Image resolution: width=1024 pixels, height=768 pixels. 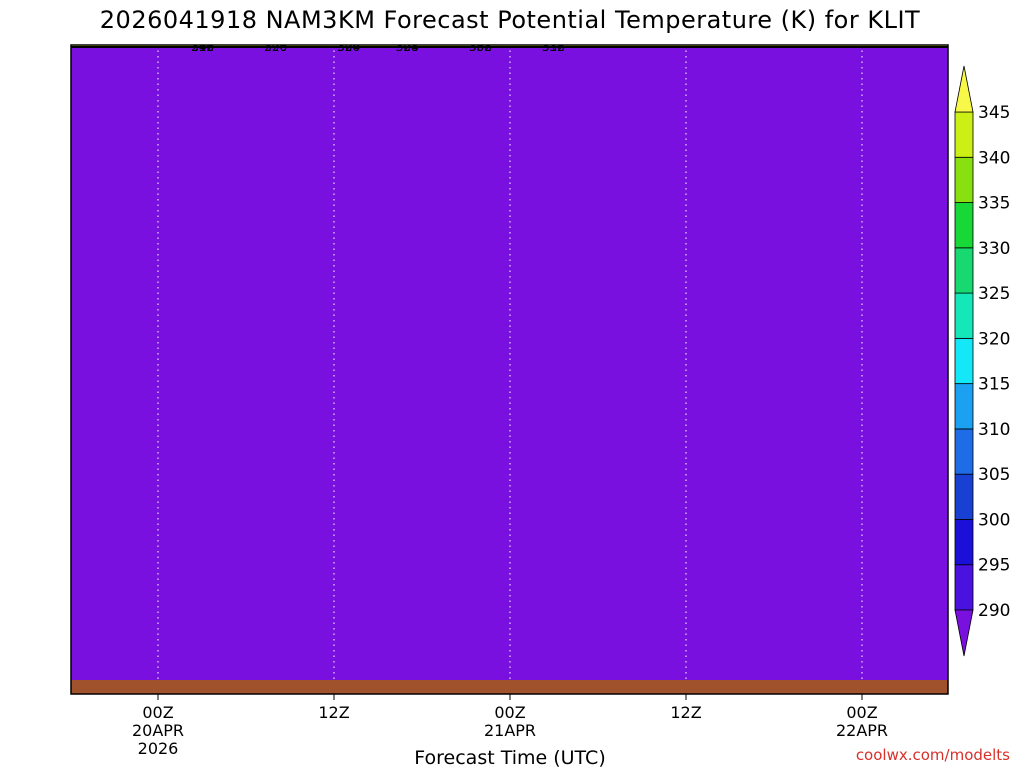 What do you see at coordinates (994, 113) in the screenshot?
I see `colorbar-tick-345: 345` at bounding box center [994, 113].